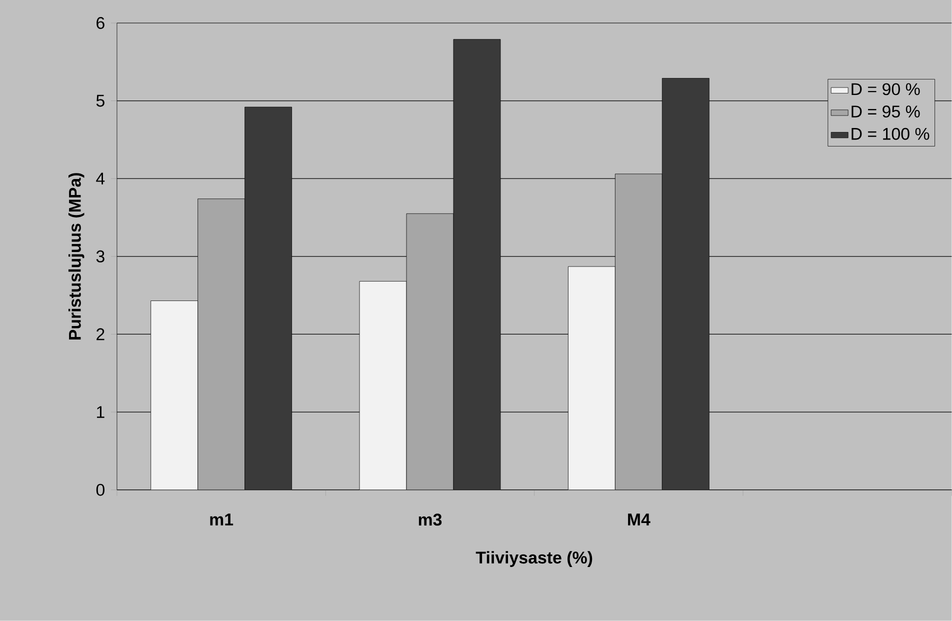 The width and height of the screenshot is (952, 621). Describe the element at coordinates (100, 178) in the screenshot. I see `y-tick-label: 4` at that location.